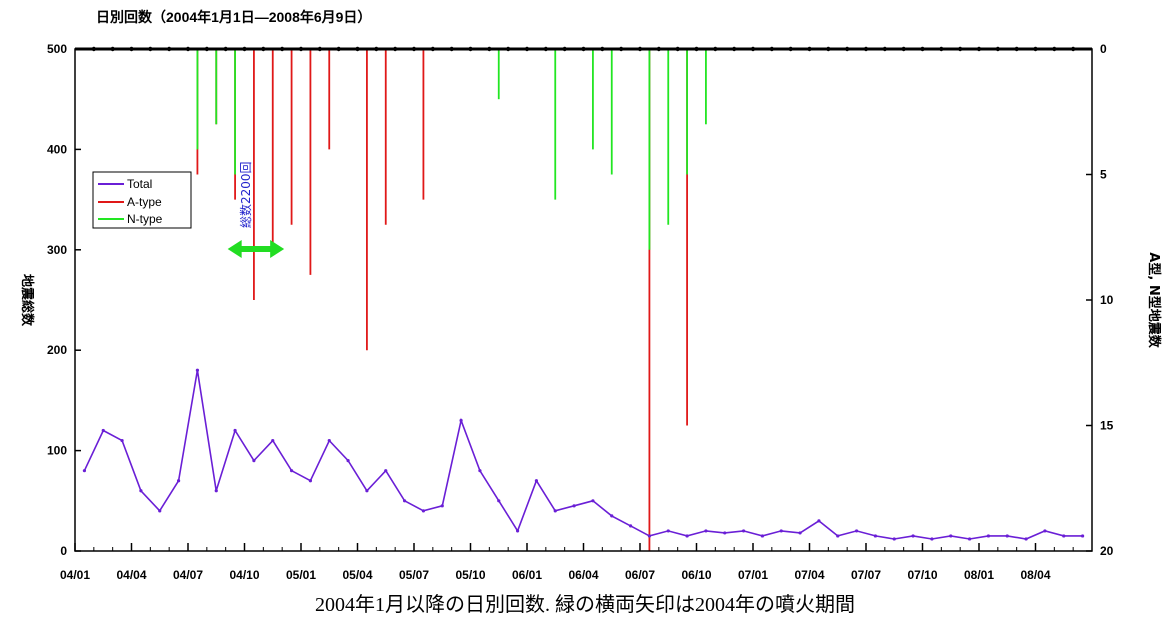 The width and height of the screenshot is (1170, 618). I want to click on y-left-tick-label: 400, so click(57, 149).